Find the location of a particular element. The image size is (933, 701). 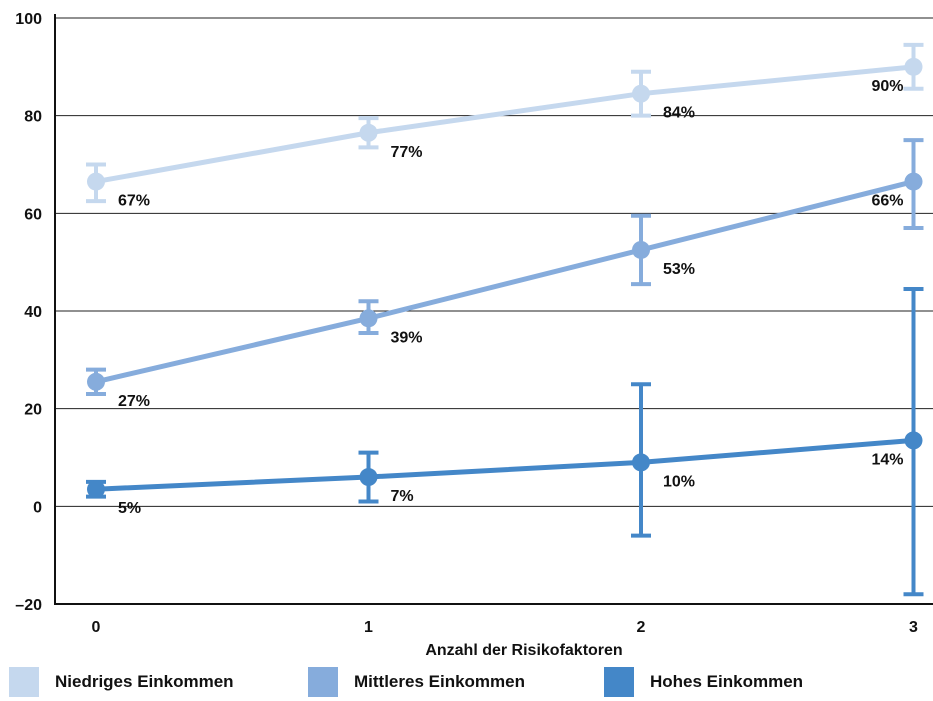

x-tick-labels: 0 1 2 3 is located at coordinates (505, 627).